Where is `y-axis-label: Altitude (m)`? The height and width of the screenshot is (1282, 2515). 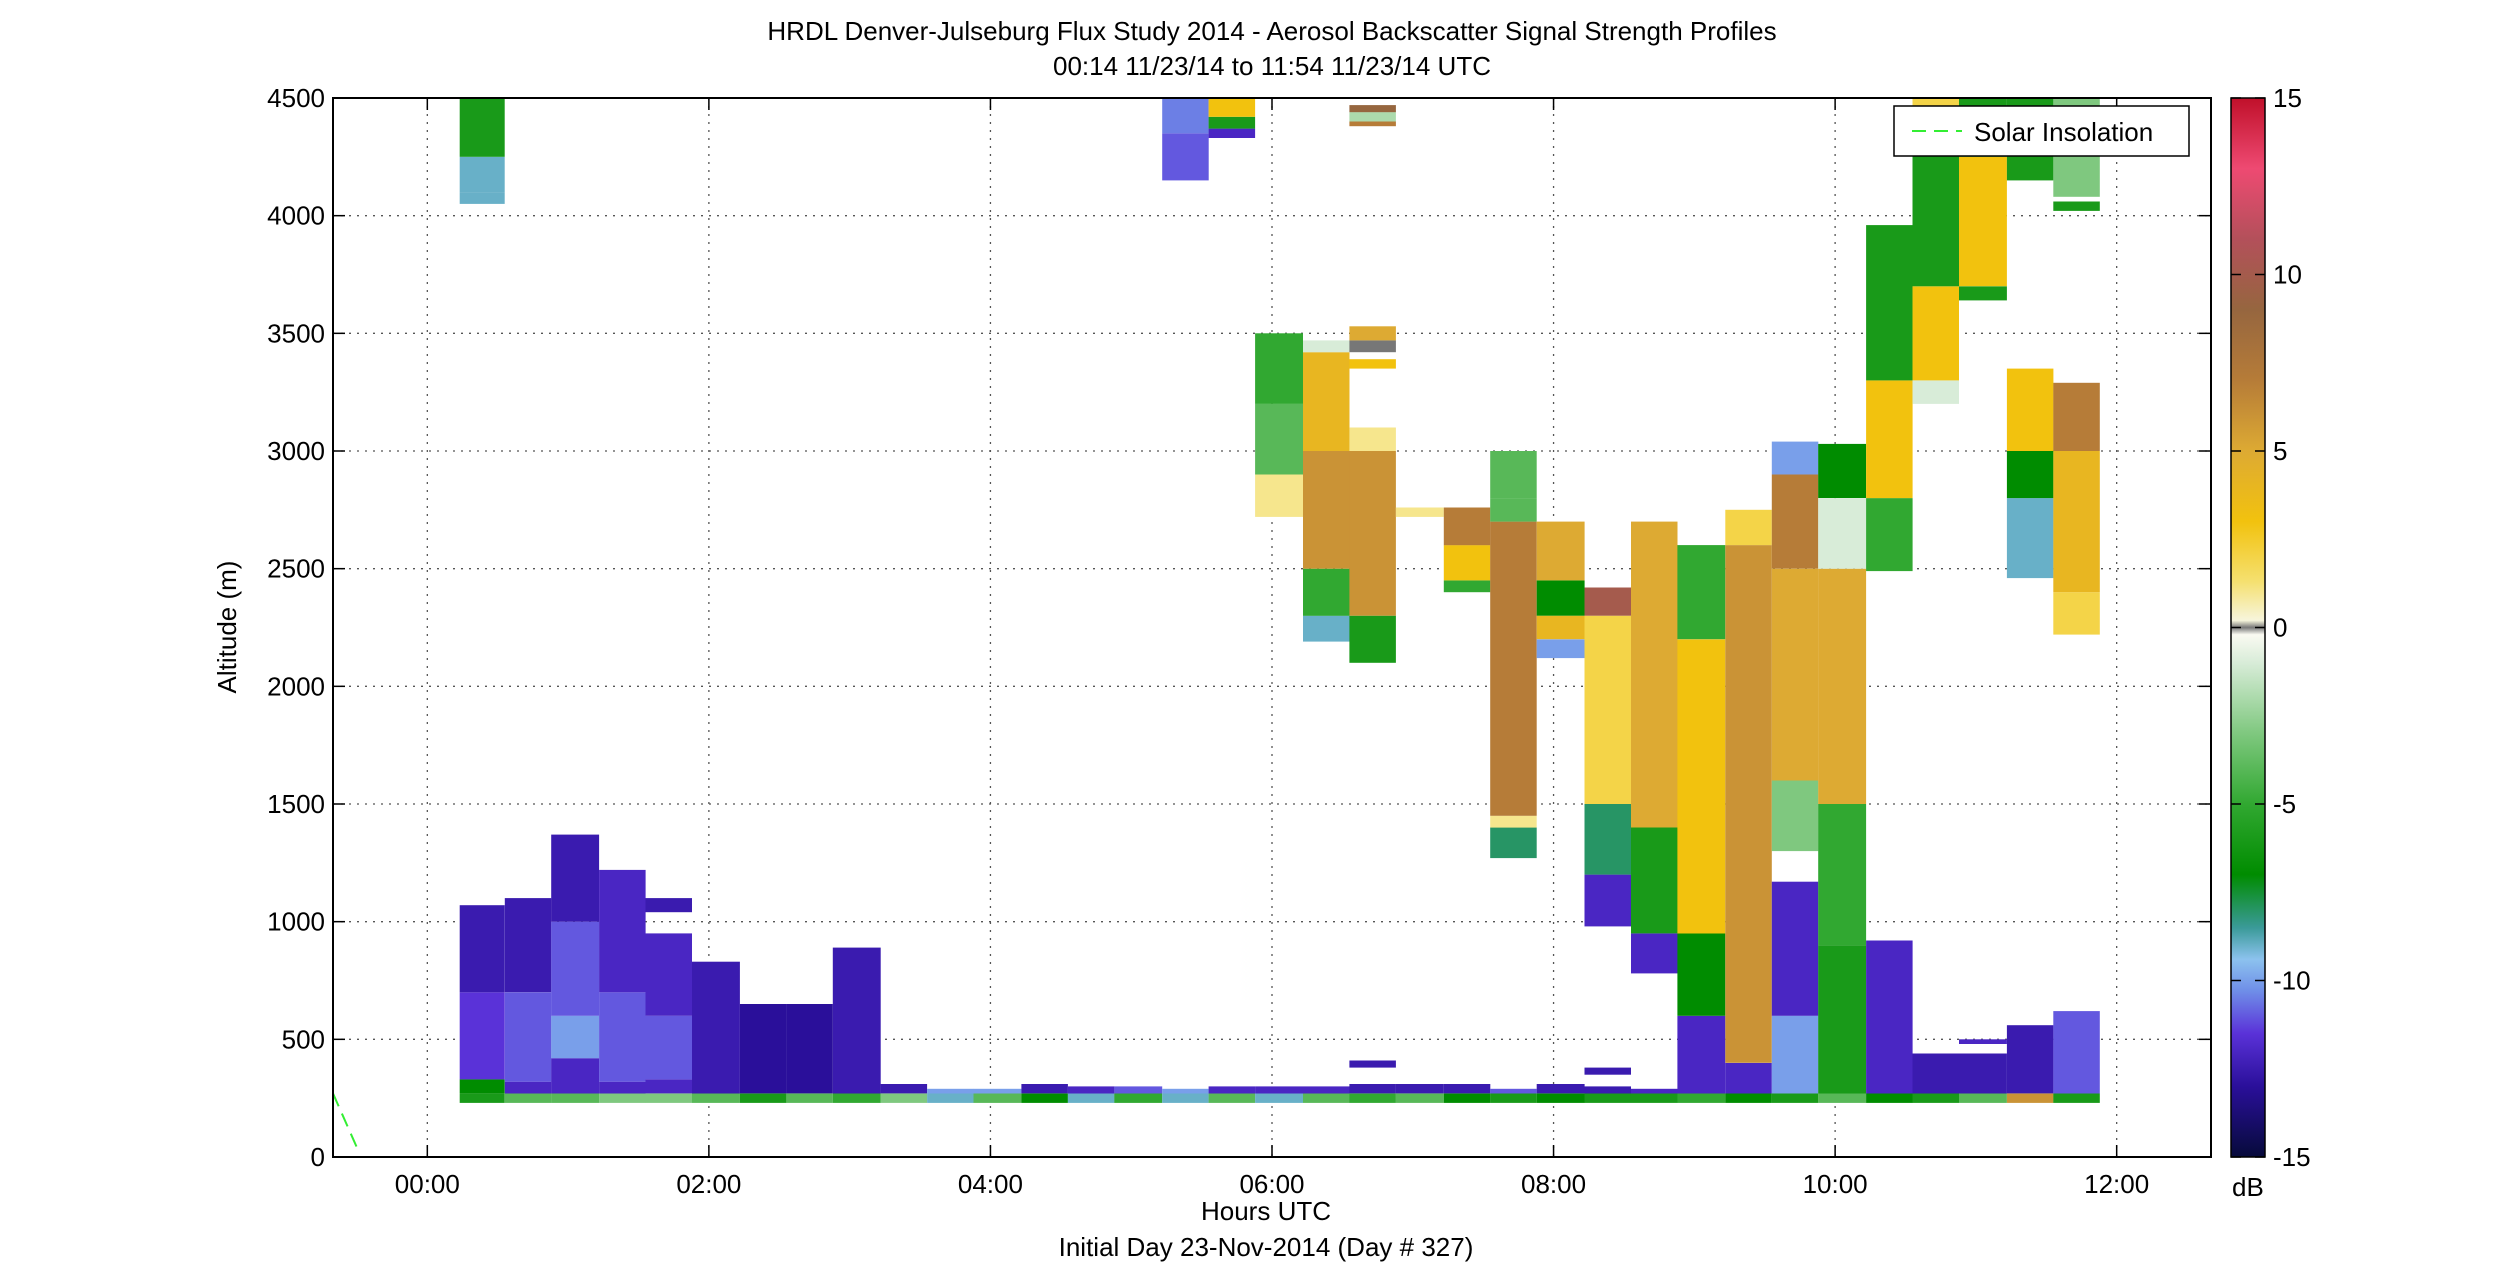 y-axis-label: Altitude (m) is located at coordinates (227, 627).